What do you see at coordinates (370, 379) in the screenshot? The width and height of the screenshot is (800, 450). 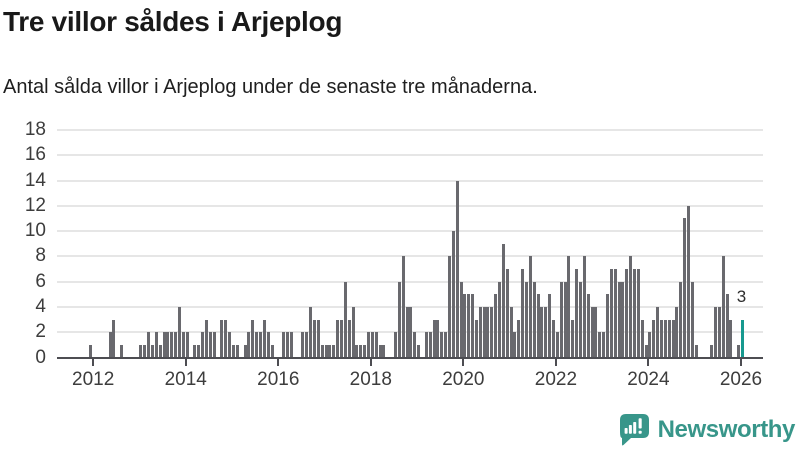 I see `x-axis-label: 2018` at bounding box center [370, 379].